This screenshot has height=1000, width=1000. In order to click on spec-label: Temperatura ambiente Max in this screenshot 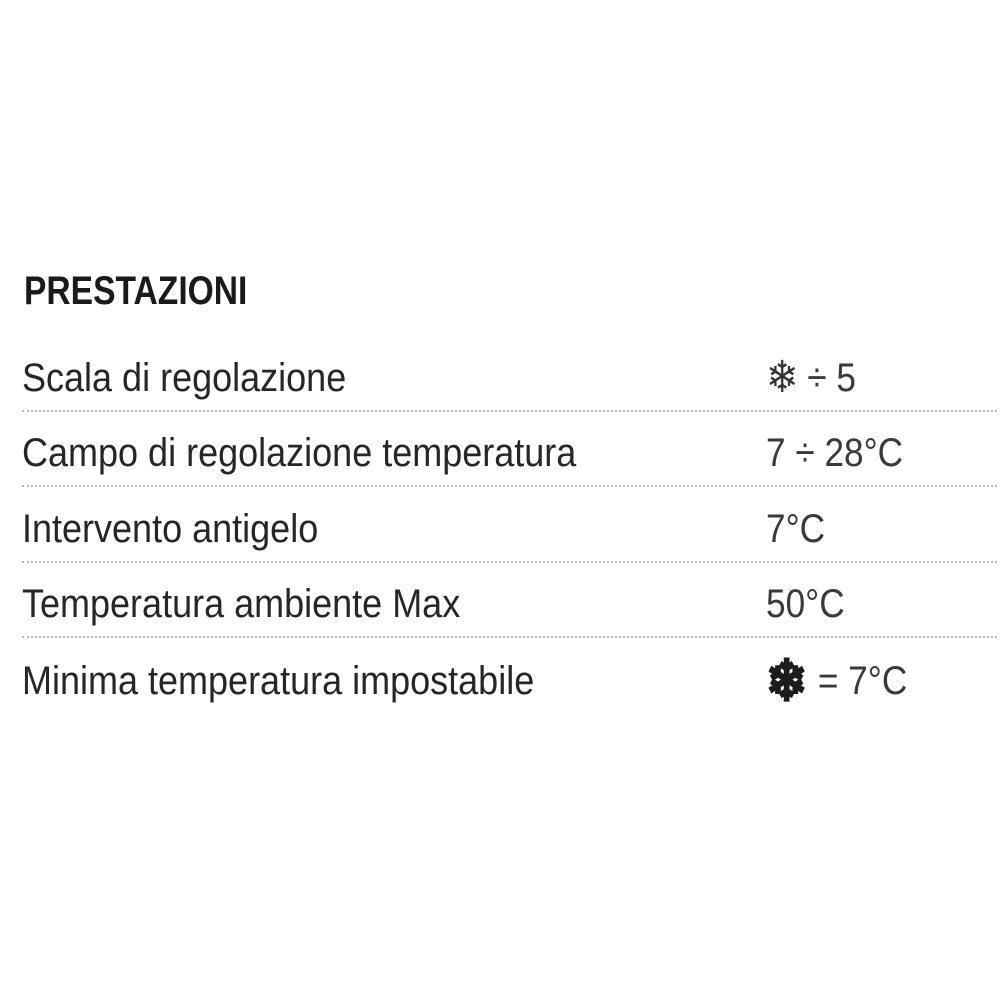, I will do `click(241, 604)`.